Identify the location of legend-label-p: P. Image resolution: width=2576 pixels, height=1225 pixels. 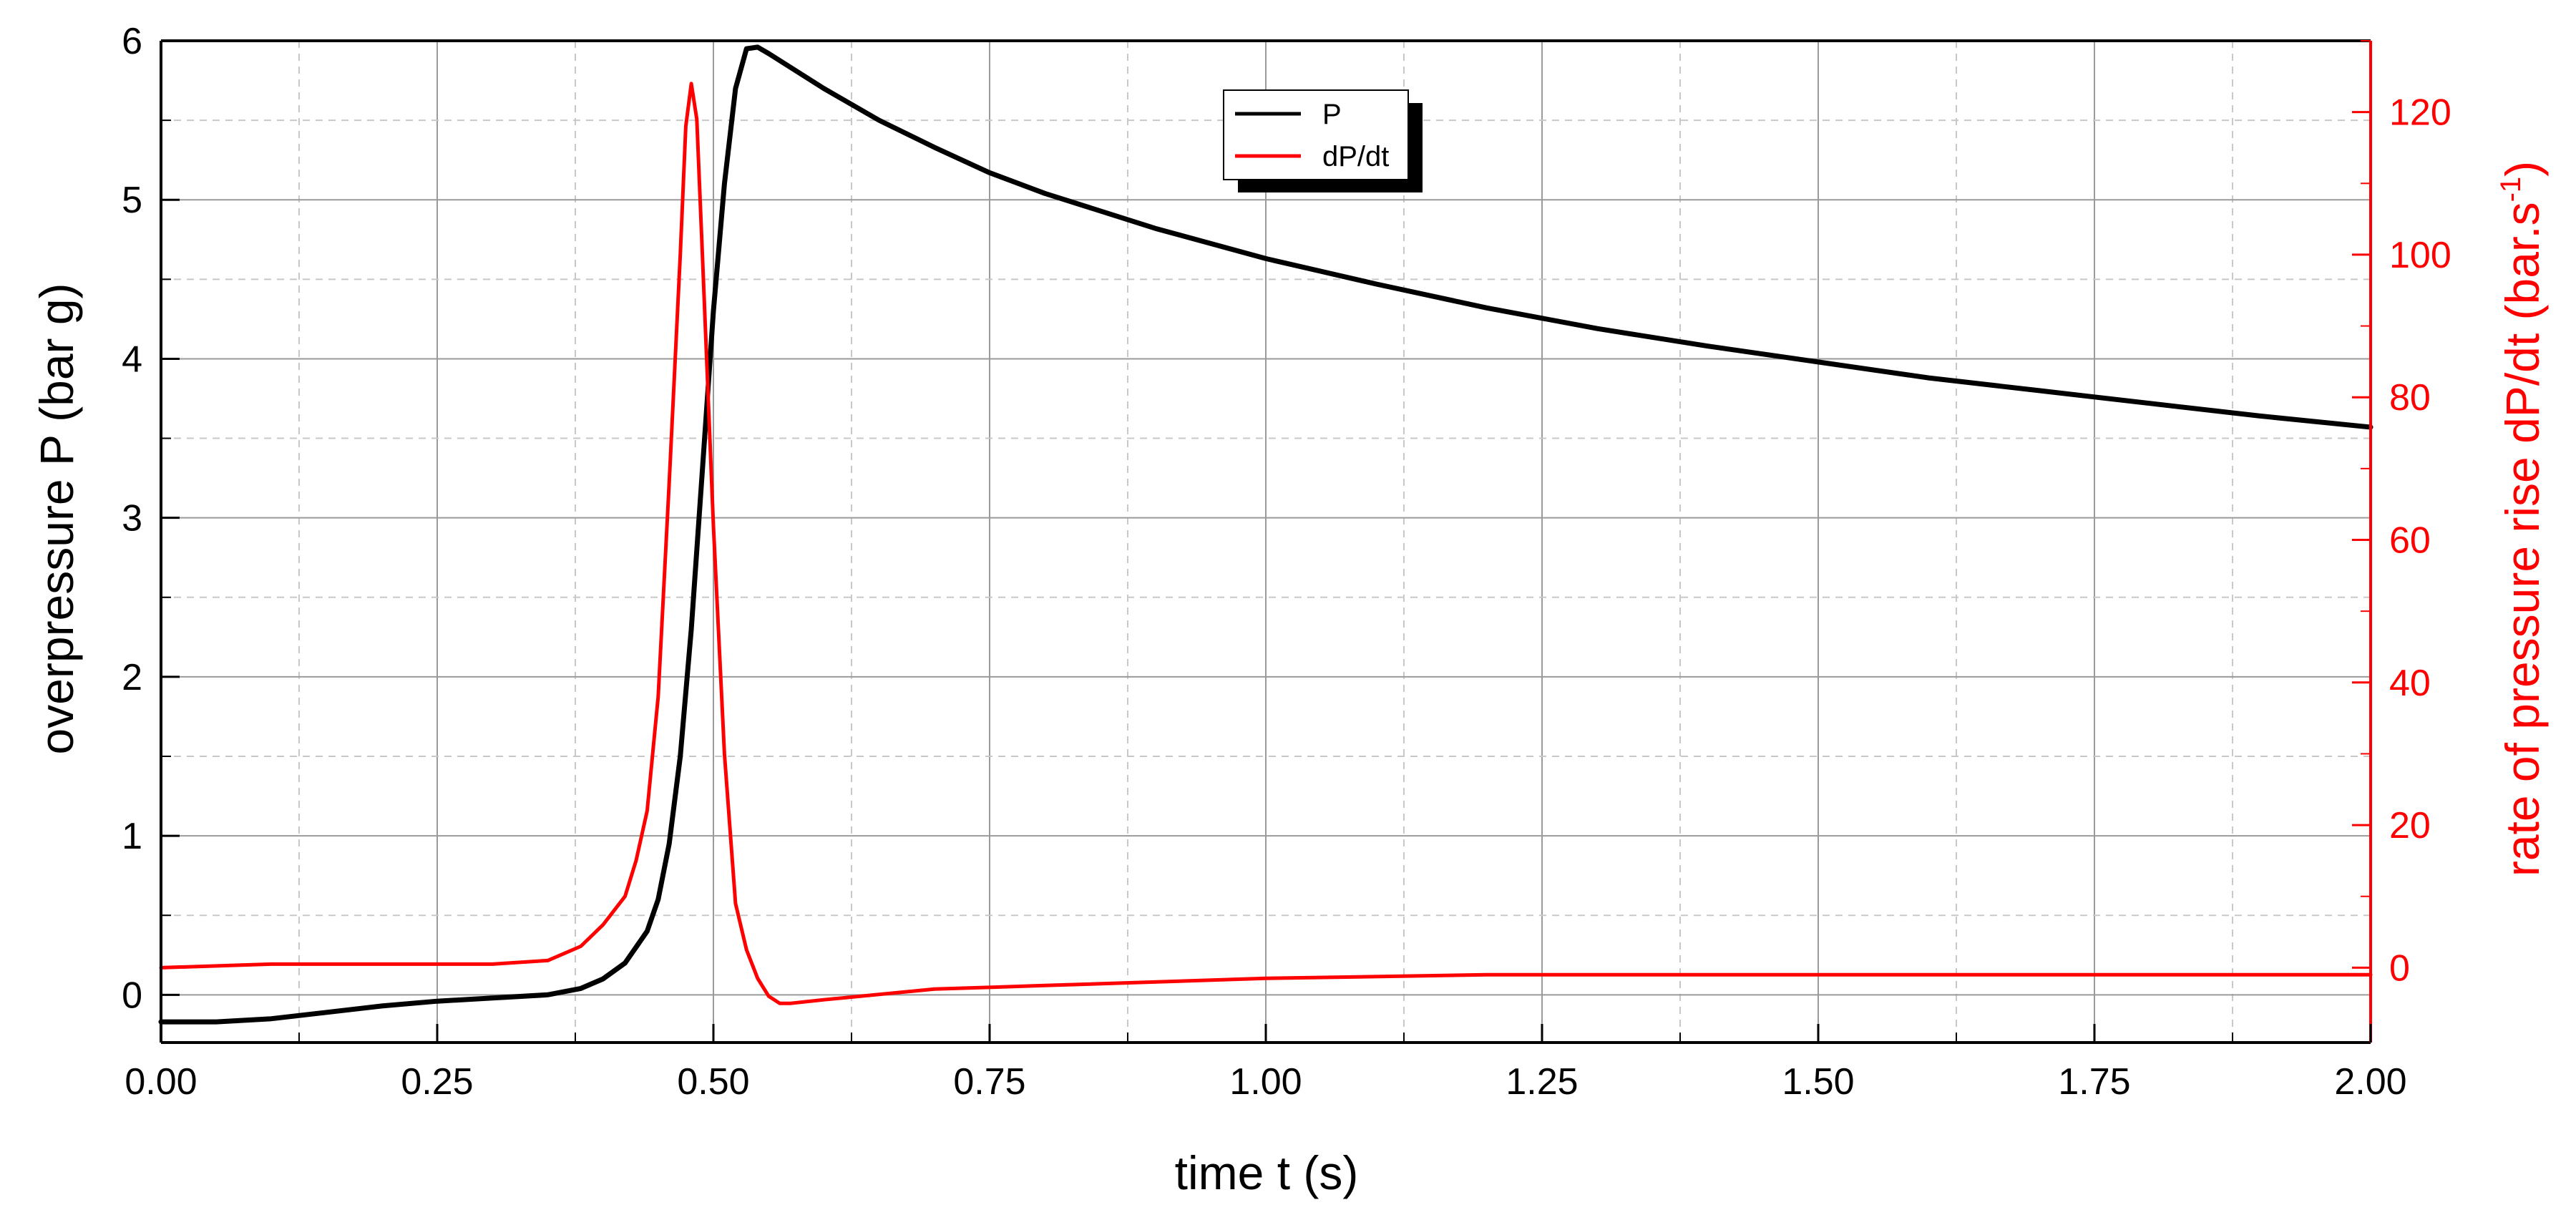
(1332, 115).